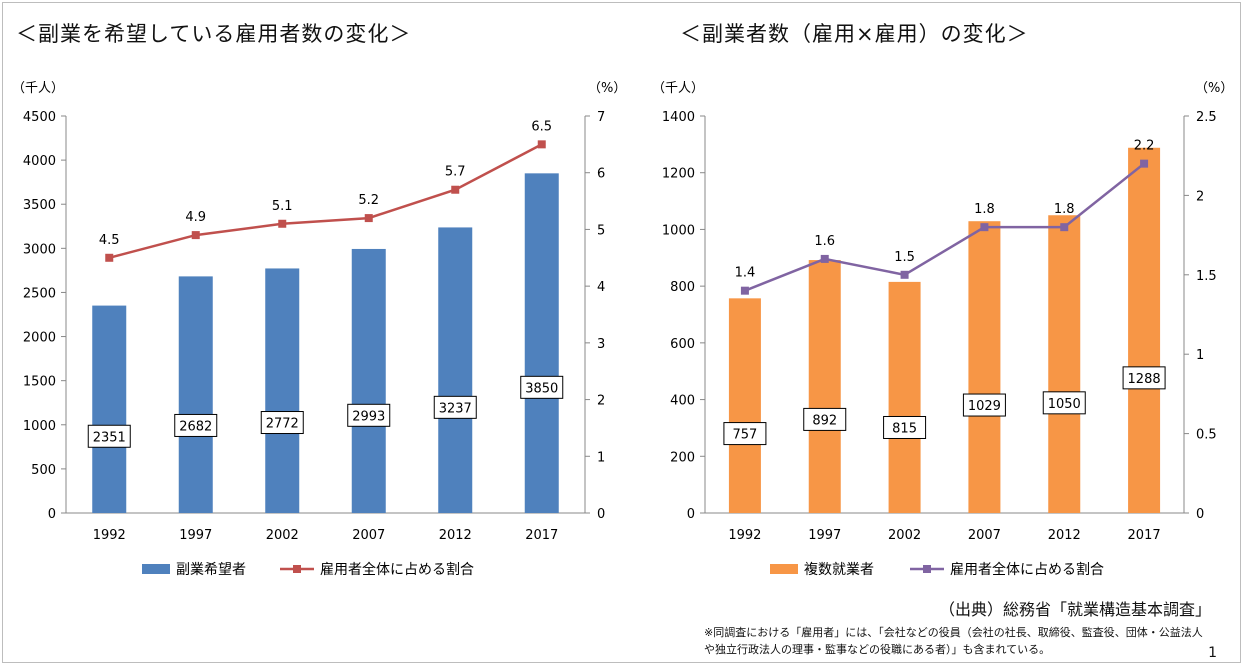 This screenshot has width=1245, height=667. I want to click on bar-value-label: 1050, so click(1064, 404).